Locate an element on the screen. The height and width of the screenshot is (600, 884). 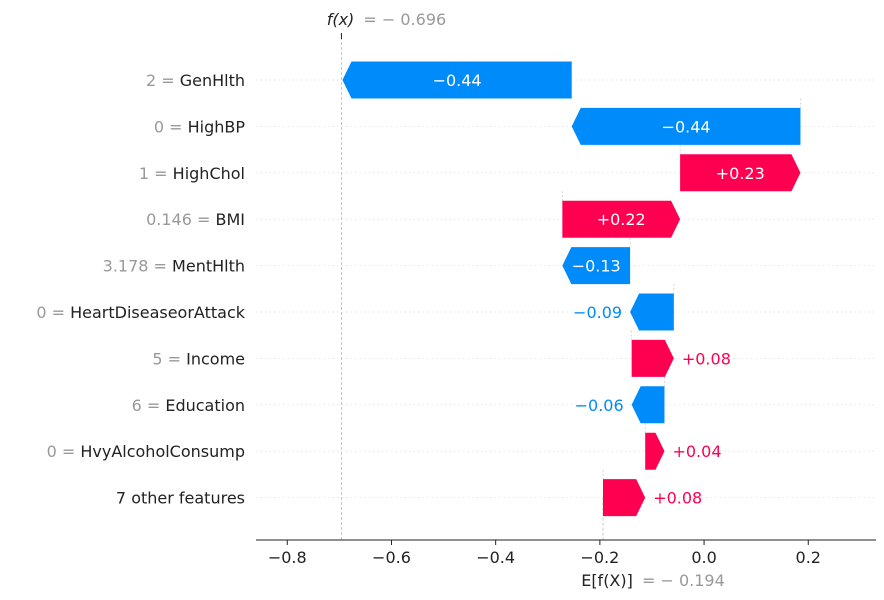
feature-name: Education is located at coordinates (205, 405).